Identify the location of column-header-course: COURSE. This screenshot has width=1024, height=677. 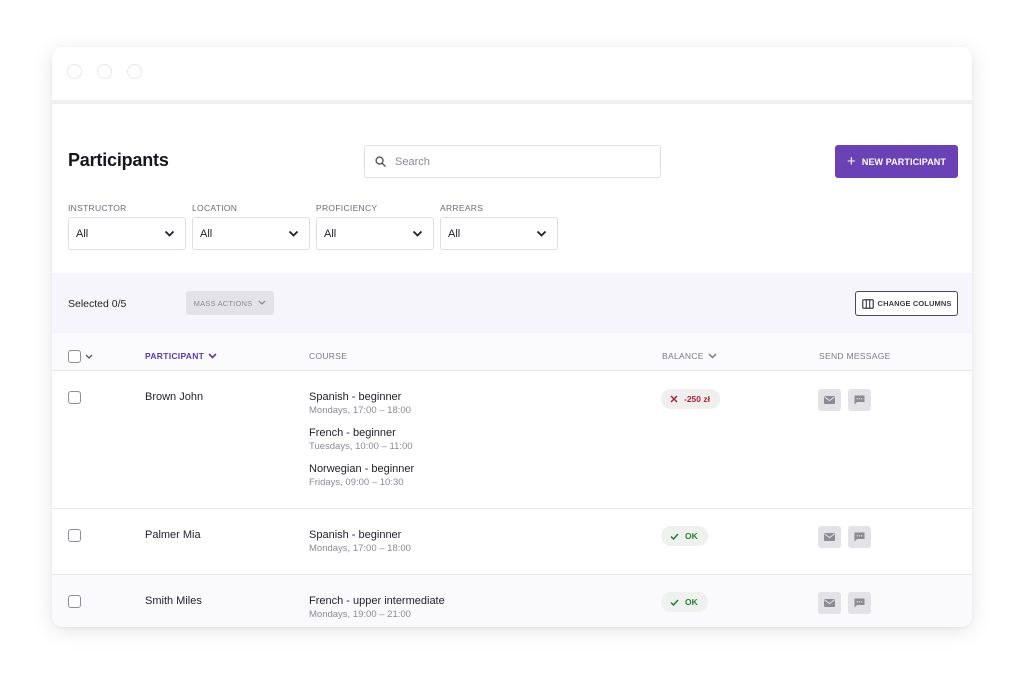
(328, 356).